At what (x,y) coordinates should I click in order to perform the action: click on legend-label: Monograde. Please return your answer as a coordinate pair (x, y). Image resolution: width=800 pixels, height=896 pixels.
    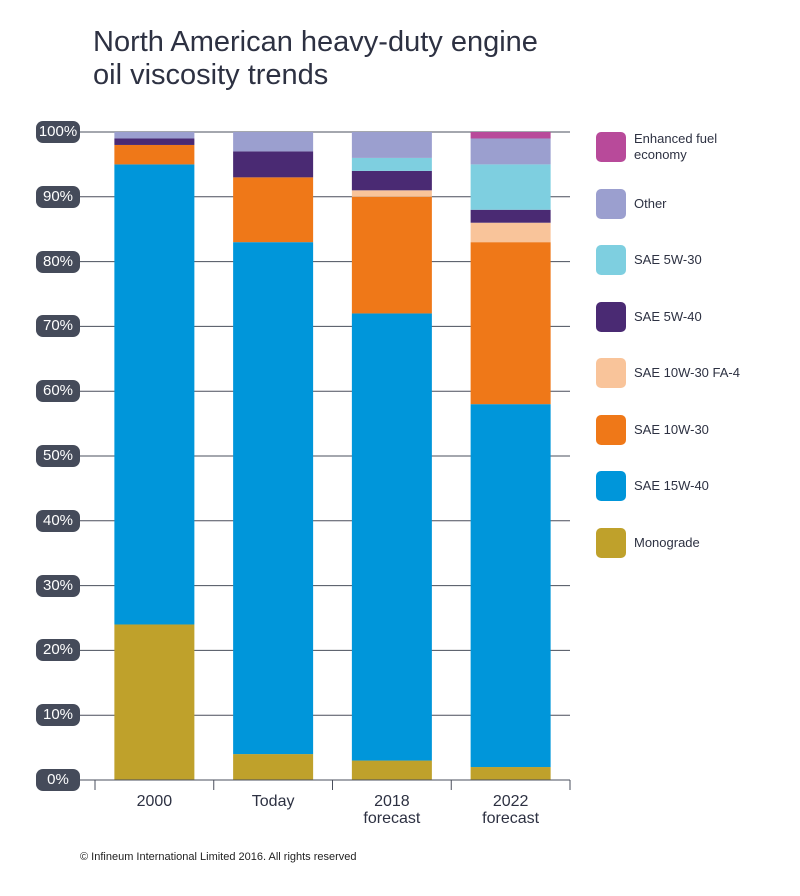
    Looking at the image, I should click on (667, 542).